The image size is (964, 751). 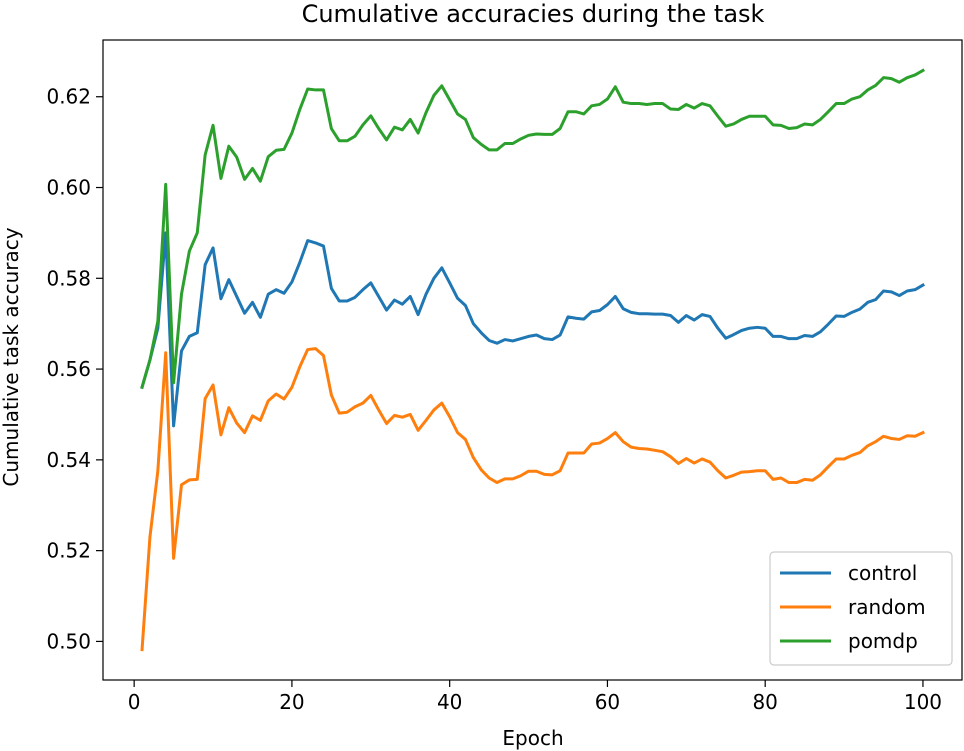 I want to click on x-tick-label: 0, so click(x=134, y=702).